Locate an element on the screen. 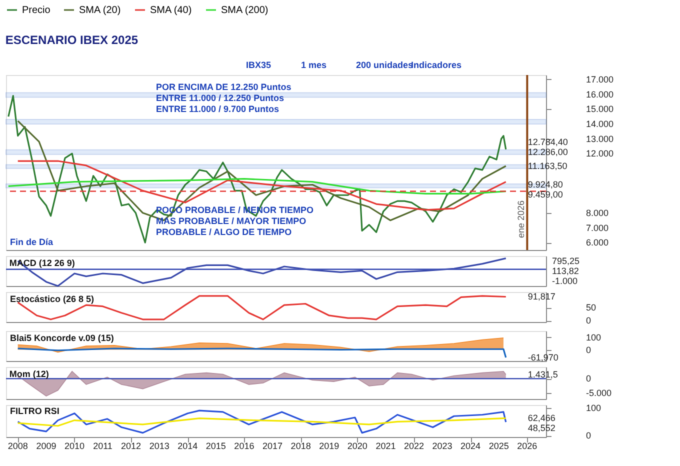 The height and width of the screenshot is (466, 680). x-tick-label: 2021 is located at coordinates (386, 446).